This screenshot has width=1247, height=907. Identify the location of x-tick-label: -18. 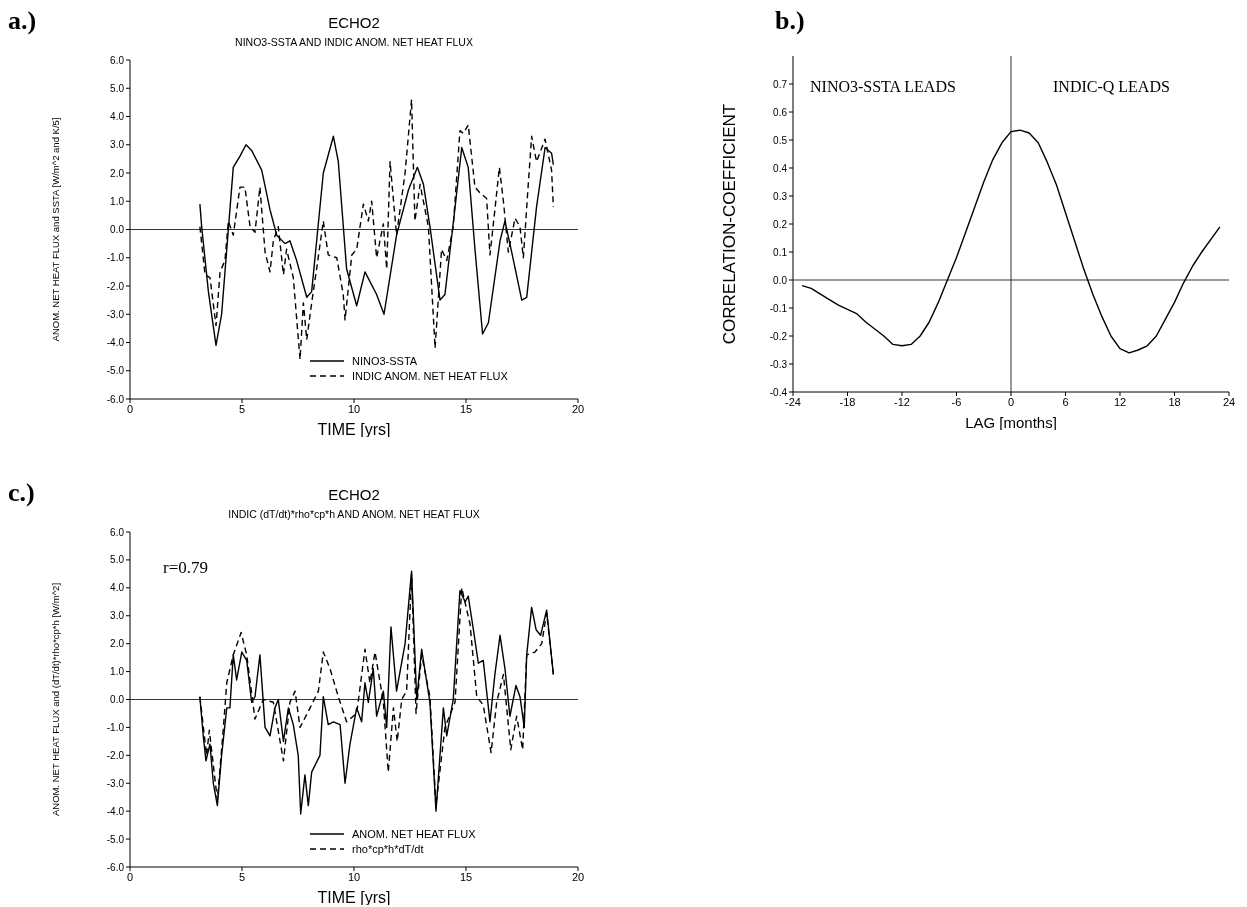
(847, 401).